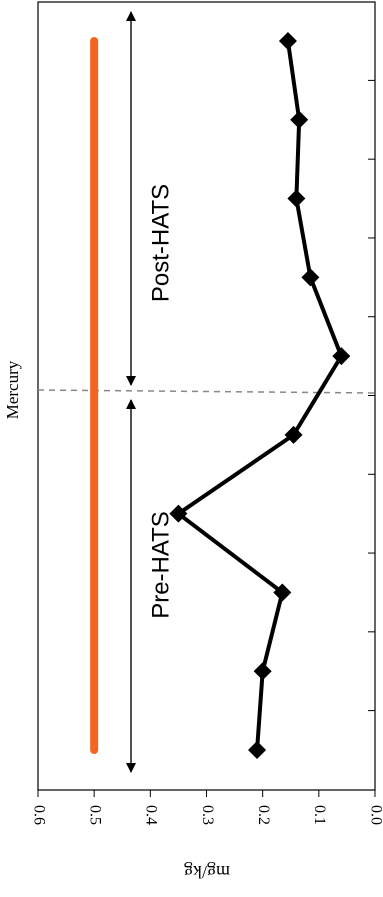 The image size is (383, 897). What do you see at coordinates (263, 815) in the screenshot?
I see `x-tick-label: 0.2` at bounding box center [263, 815].